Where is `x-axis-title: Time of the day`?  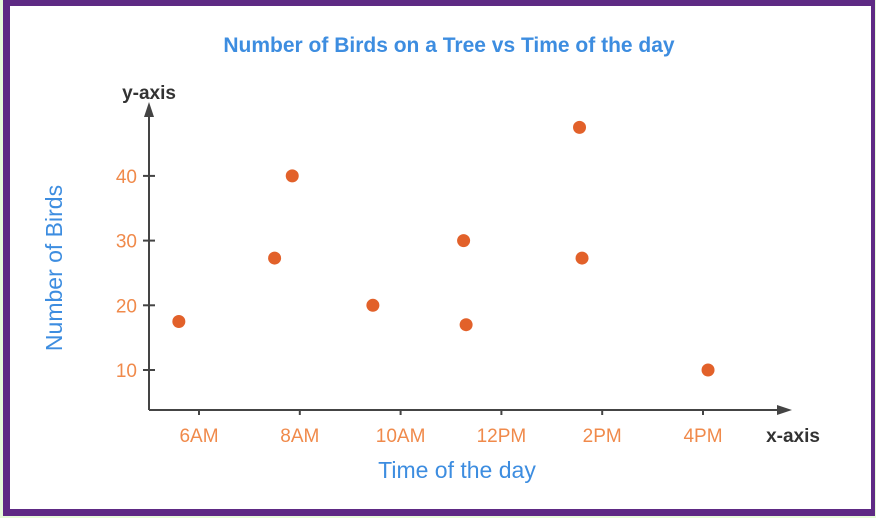 x-axis-title: Time of the day is located at coordinates (457, 470).